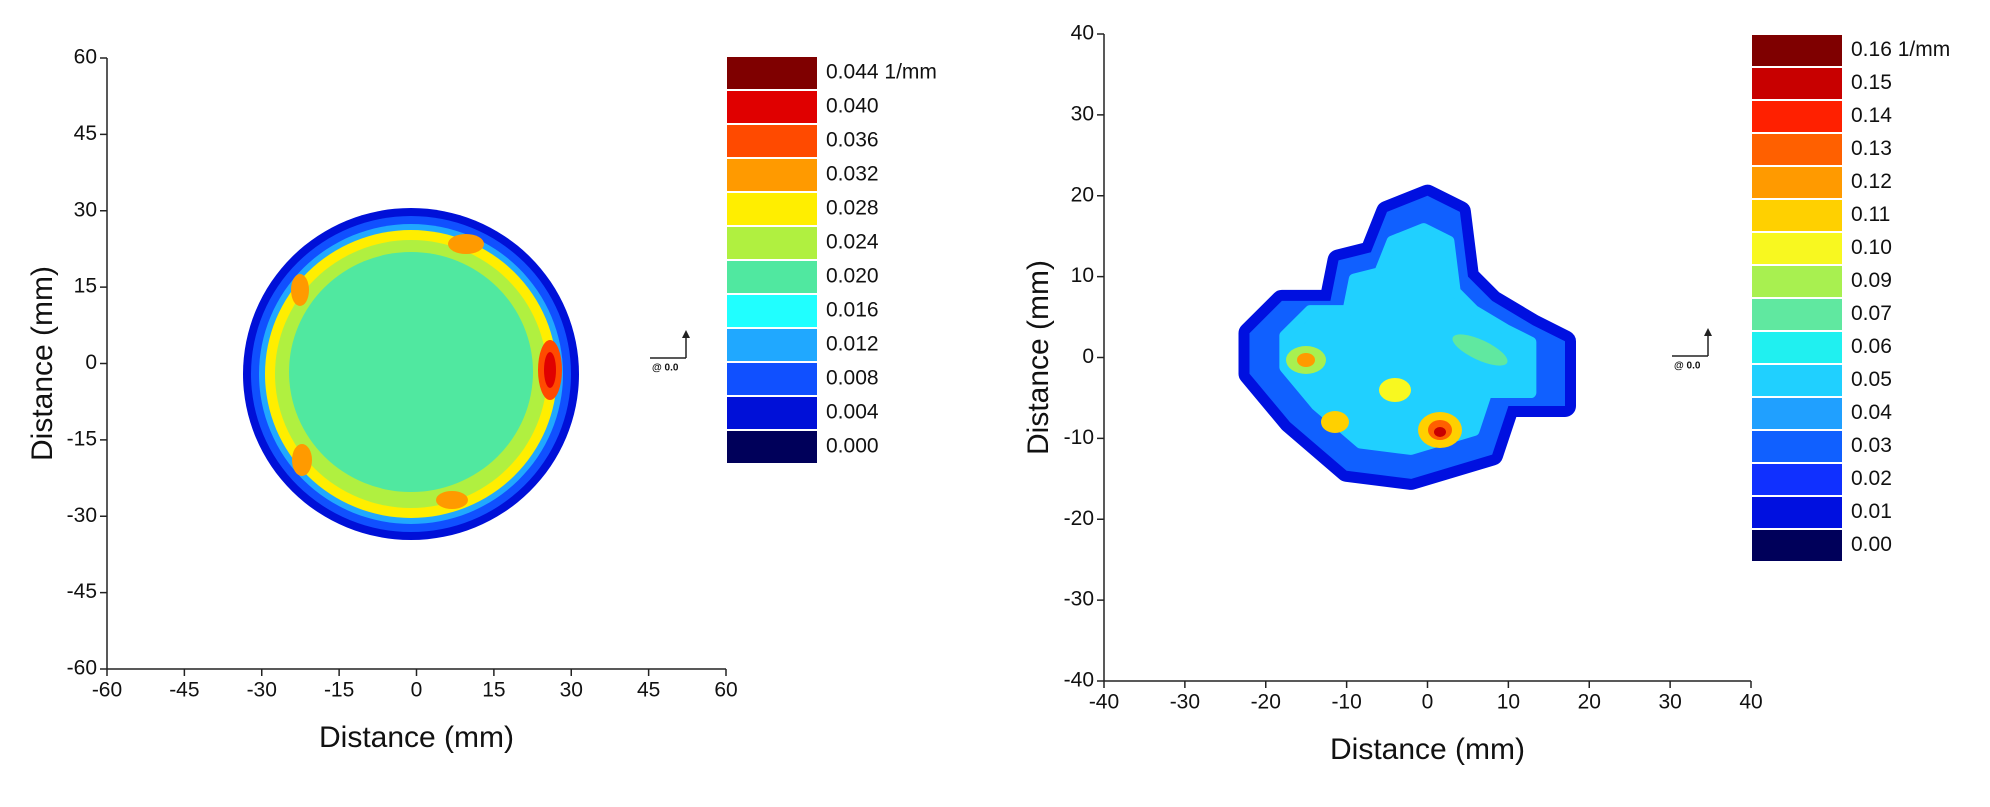 This screenshot has width=1990, height=807. I want to click on x-tick-label: -20, so click(1266, 702).